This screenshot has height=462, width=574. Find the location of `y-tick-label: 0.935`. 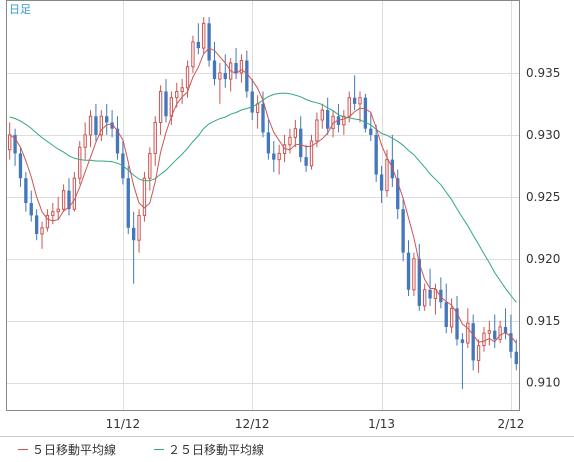

y-tick-label: 0.935 is located at coordinates (543, 73).